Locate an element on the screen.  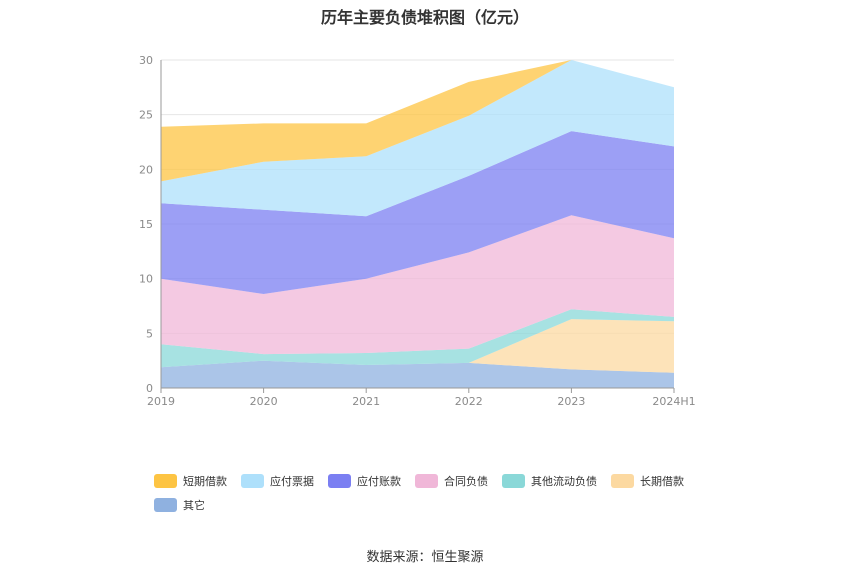
legend-item: 应付票据 is located at coordinates (277, 481).